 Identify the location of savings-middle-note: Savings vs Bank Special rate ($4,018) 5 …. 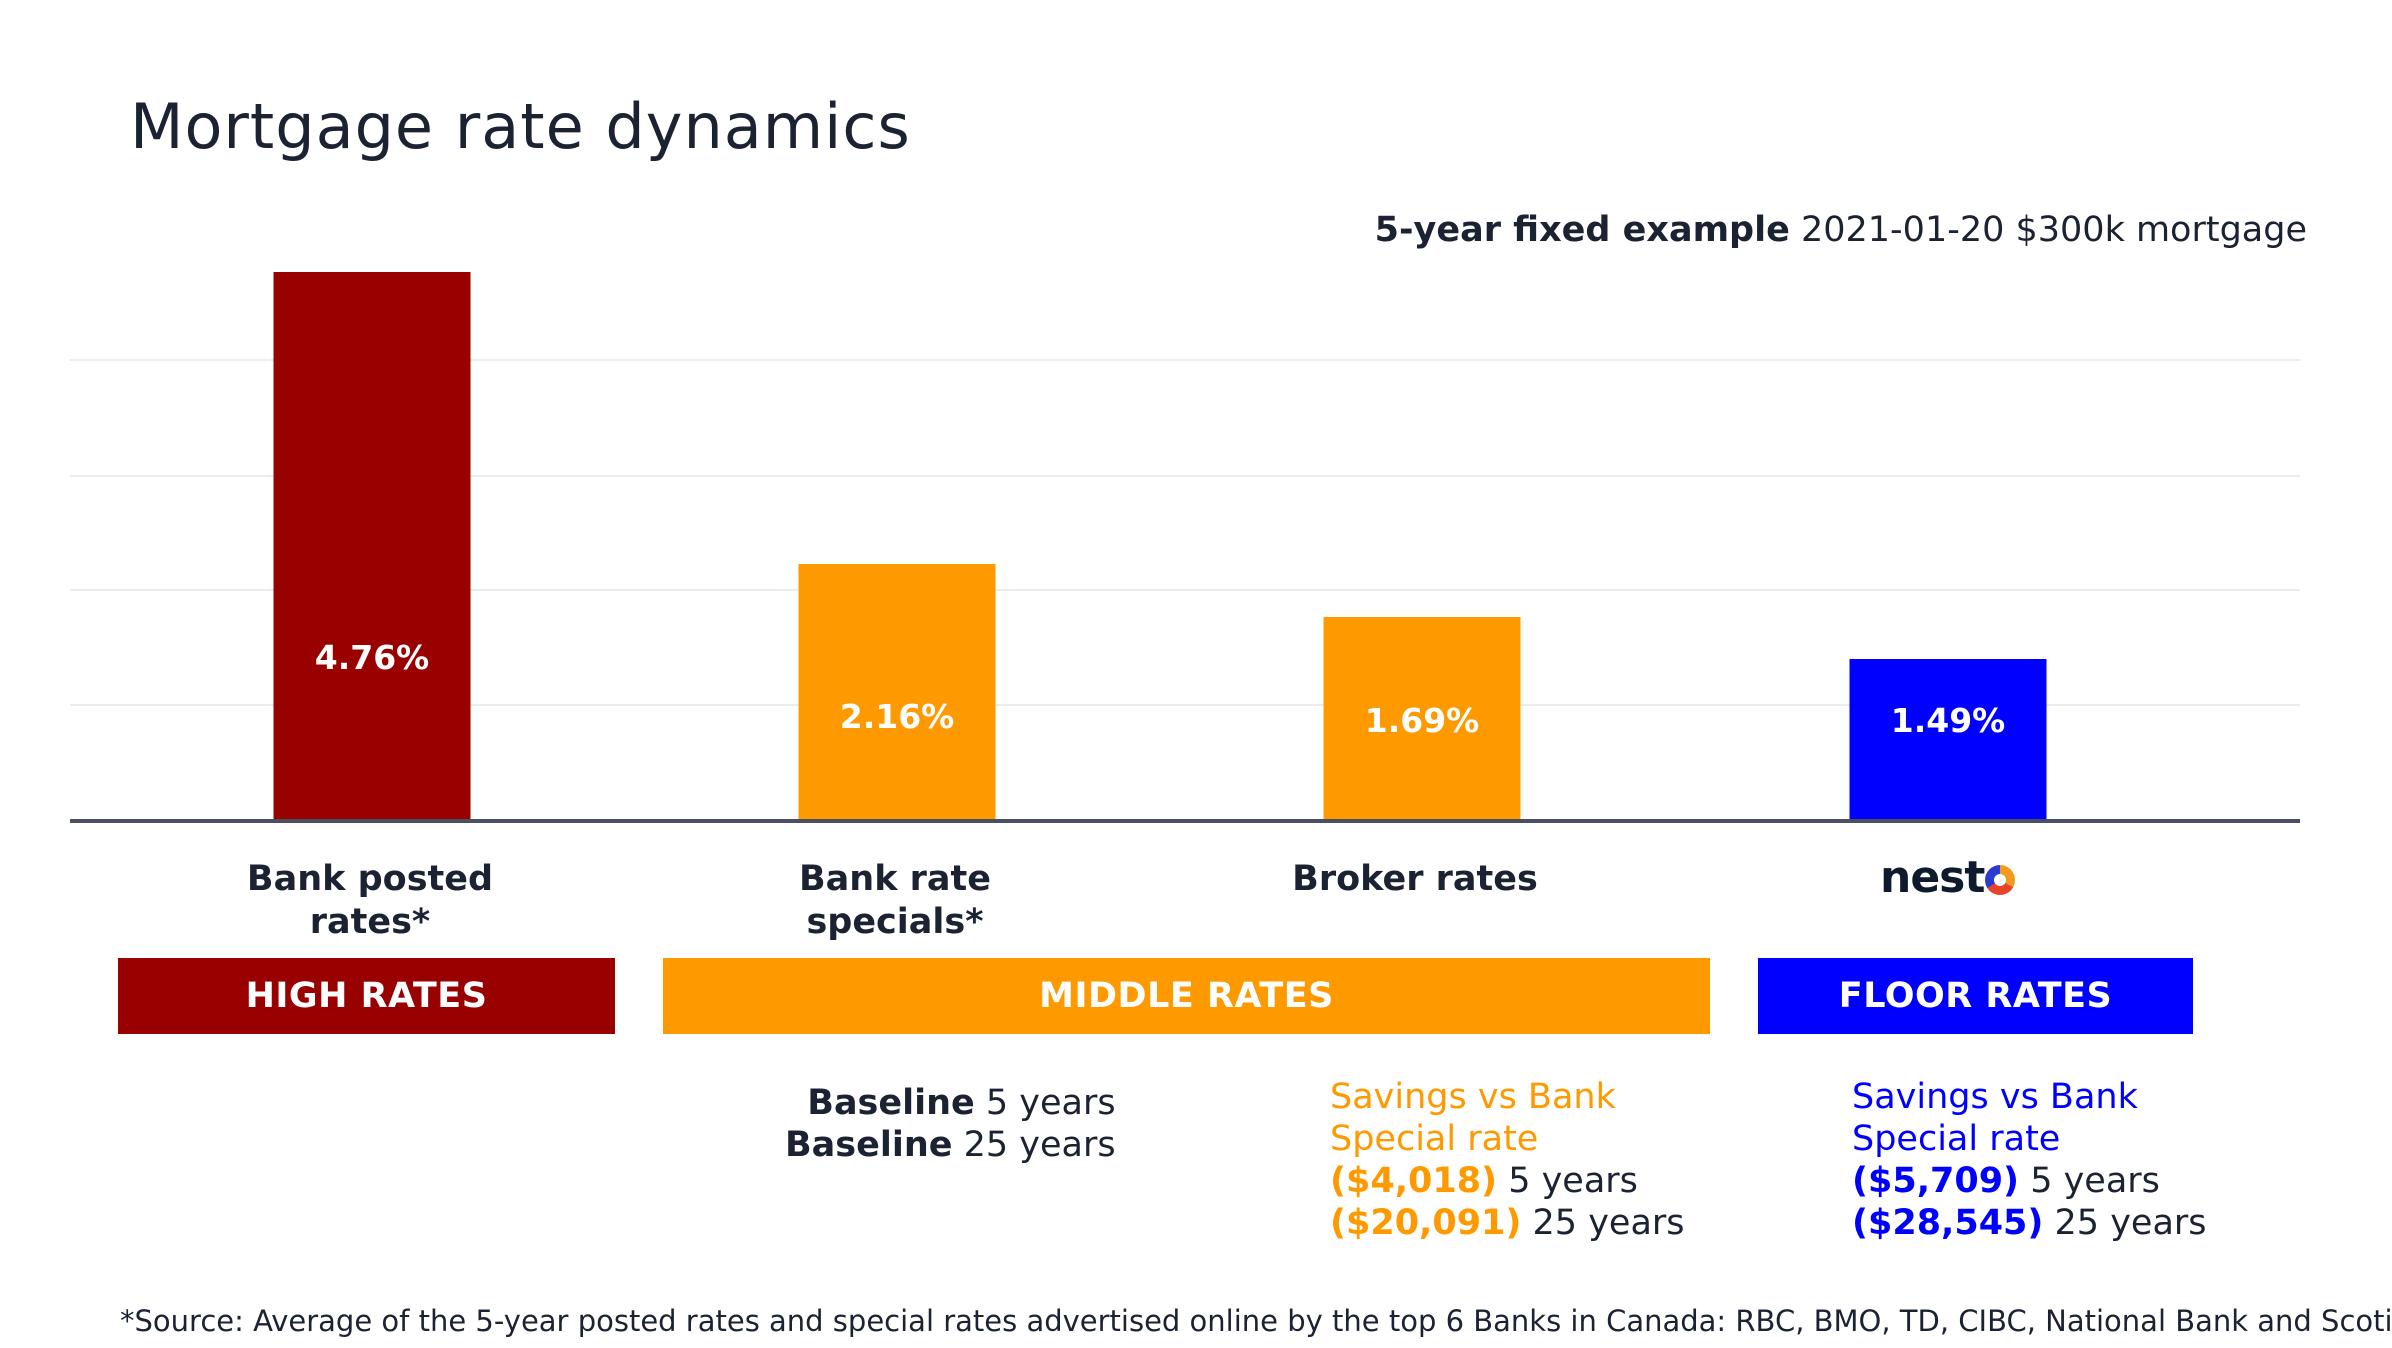
(1507, 1160).